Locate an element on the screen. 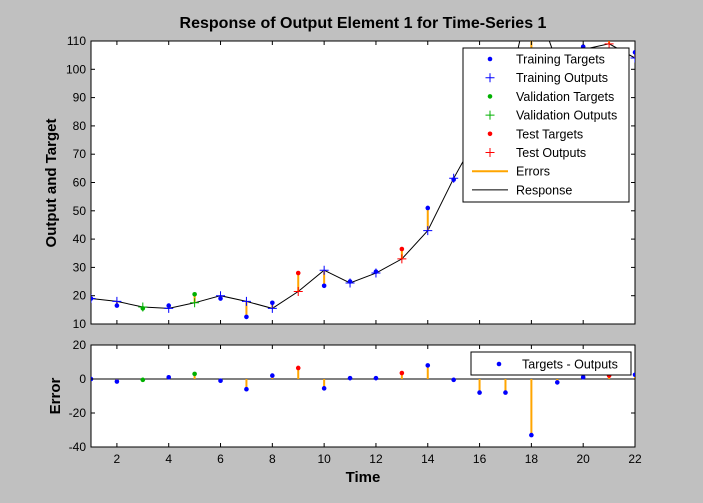  y-tick-label: 10 is located at coordinates (80, 324).